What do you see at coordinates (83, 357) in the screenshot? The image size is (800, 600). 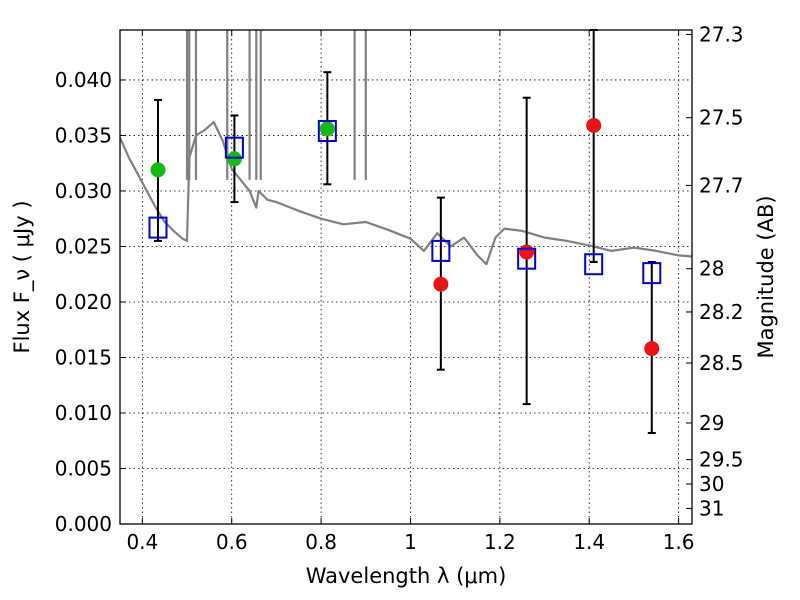 I see `y-tick-label: 0.015` at bounding box center [83, 357].